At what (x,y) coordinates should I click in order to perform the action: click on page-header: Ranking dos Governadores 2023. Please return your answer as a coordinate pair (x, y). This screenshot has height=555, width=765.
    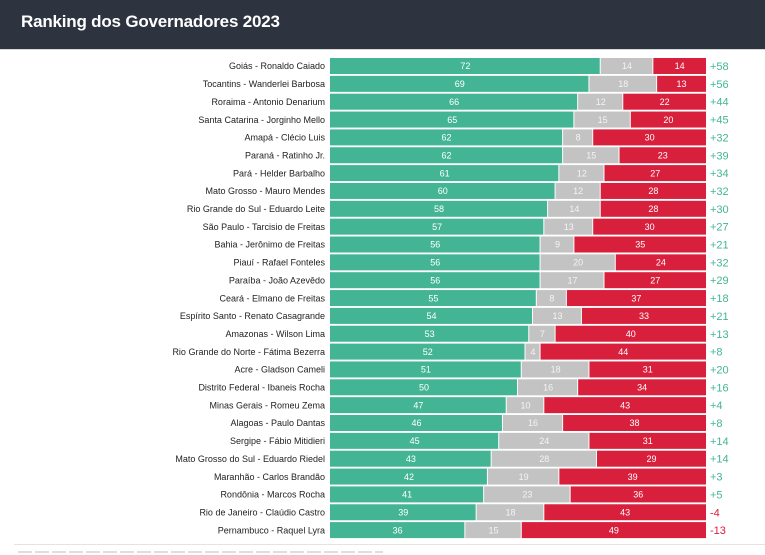
    Looking at the image, I should click on (382, 24).